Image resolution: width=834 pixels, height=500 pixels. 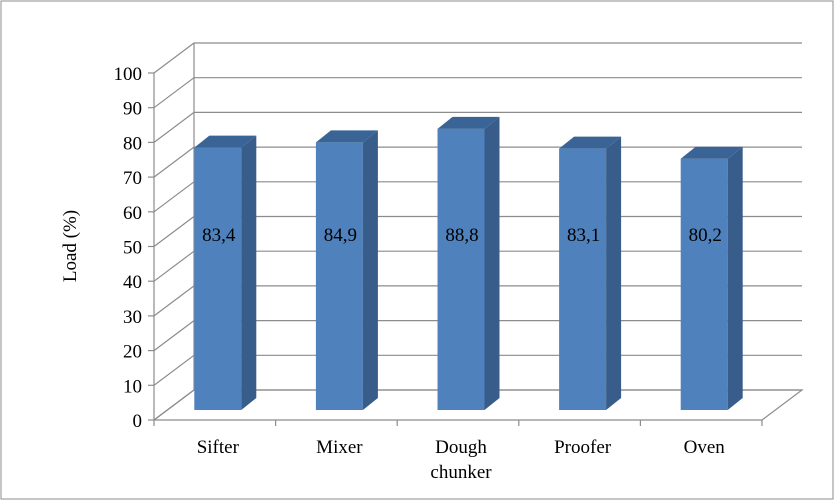 I want to click on data-label: 83,4, so click(x=219, y=235).